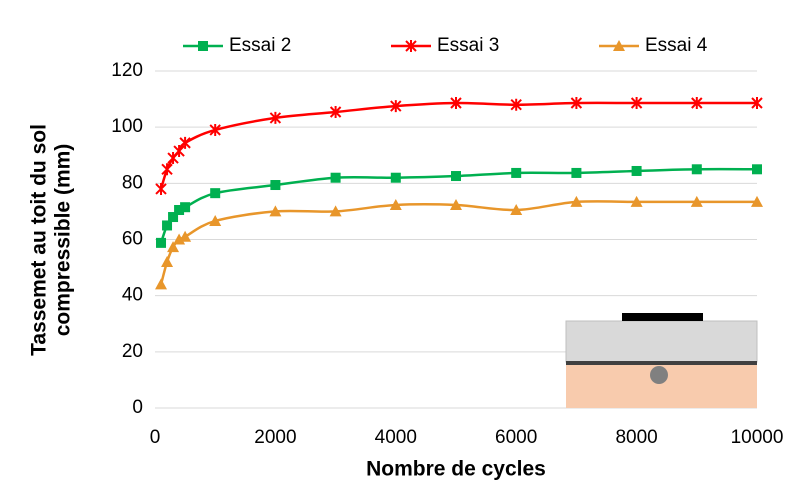  What do you see at coordinates (132, 182) in the screenshot?
I see `y-tick-label: 80` at bounding box center [132, 182].